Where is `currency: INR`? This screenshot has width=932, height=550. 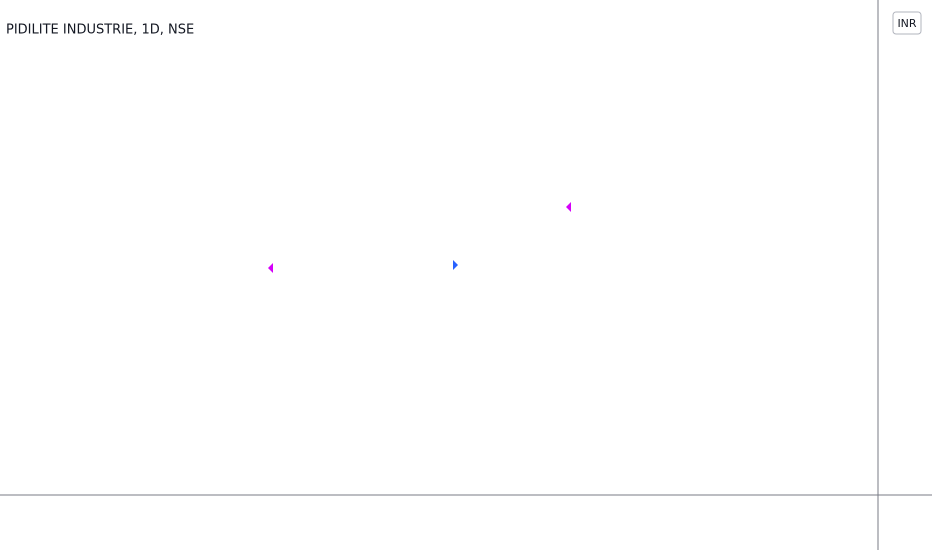
currency: INR is located at coordinates (906, 23).